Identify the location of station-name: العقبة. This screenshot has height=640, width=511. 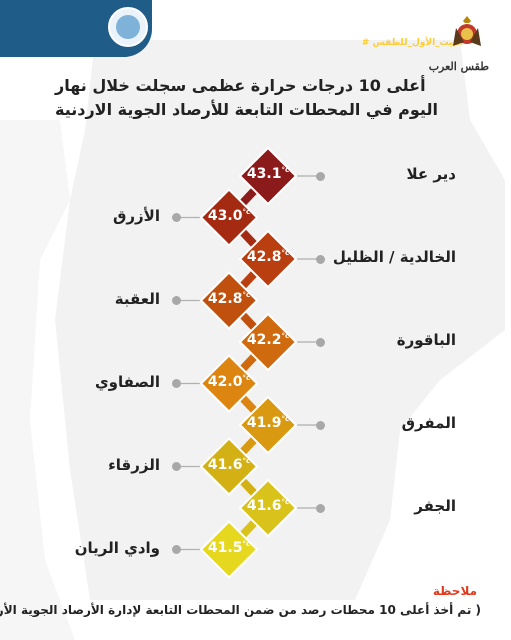
(137, 298).